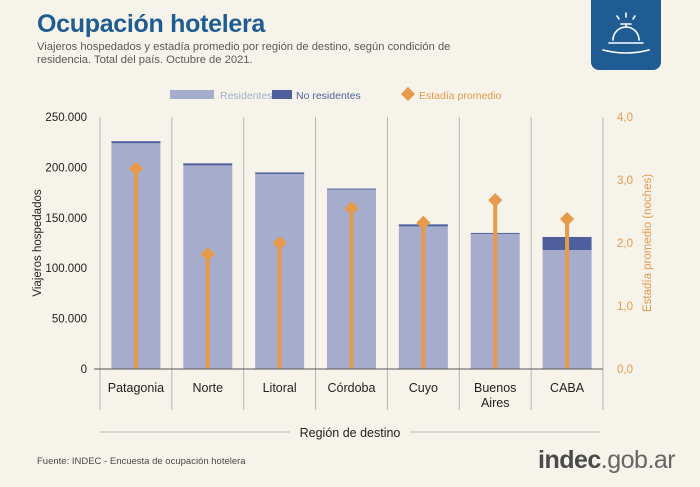 The image size is (700, 487). Describe the element at coordinates (282, 94) in the screenshot. I see `legend-swatch-no-residentes` at that location.